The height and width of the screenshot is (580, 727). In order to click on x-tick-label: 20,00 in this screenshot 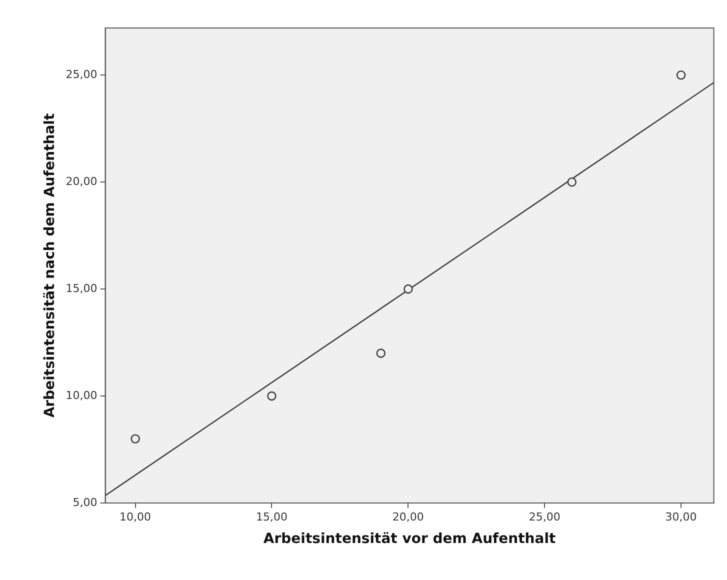, I will do `click(408, 517)`.